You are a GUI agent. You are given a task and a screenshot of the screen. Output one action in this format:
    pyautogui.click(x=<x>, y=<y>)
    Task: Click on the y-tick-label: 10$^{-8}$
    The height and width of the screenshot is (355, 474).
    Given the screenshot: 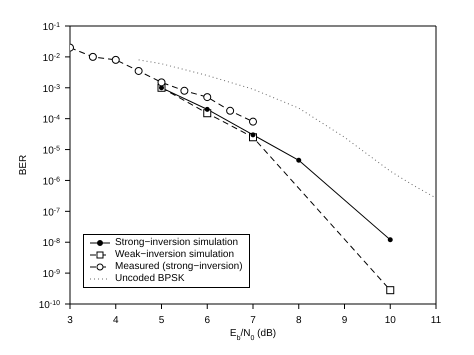 What is the action you would take?
    pyautogui.click(x=51, y=244)
    